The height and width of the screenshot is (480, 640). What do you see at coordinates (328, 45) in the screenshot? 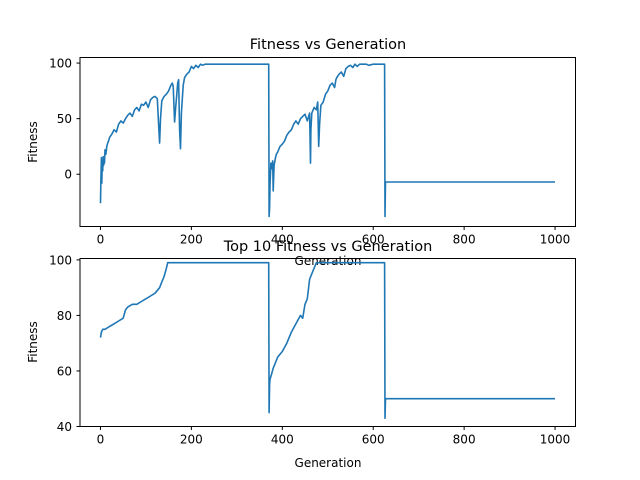
I see `chart-title: Fitness vs Generation` at bounding box center [328, 45].